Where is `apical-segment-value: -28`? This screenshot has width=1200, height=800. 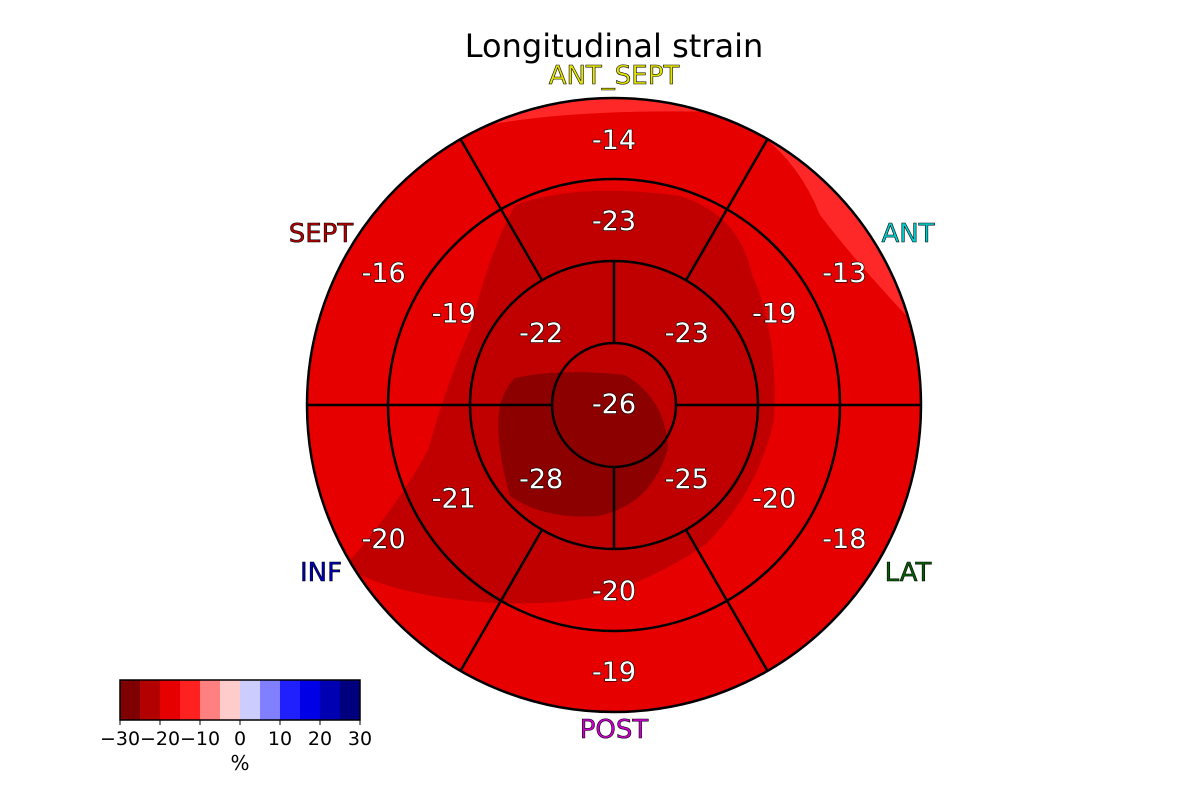 apical-segment-value: -28 is located at coordinates (541, 479).